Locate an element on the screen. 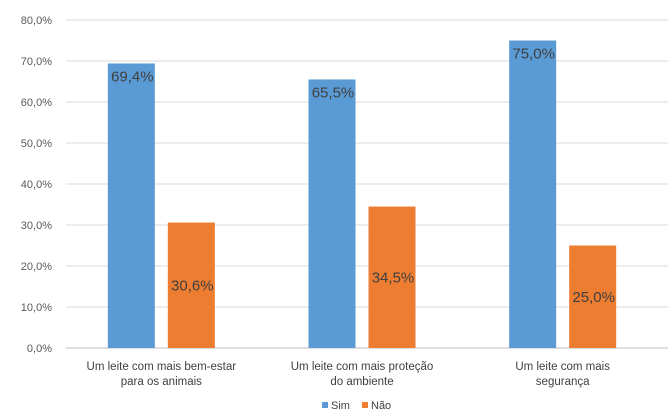  y-tick-label: 30,0% is located at coordinates (36, 226).